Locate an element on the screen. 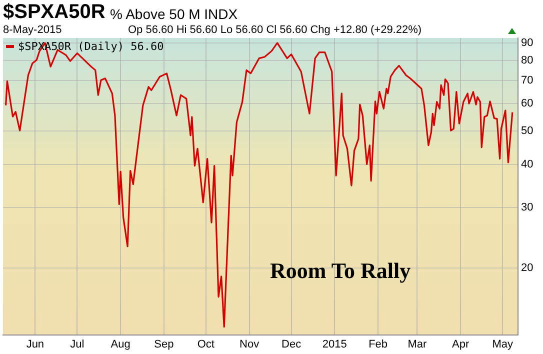  x-tick-label: Dec is located at coordinates (292, 344).